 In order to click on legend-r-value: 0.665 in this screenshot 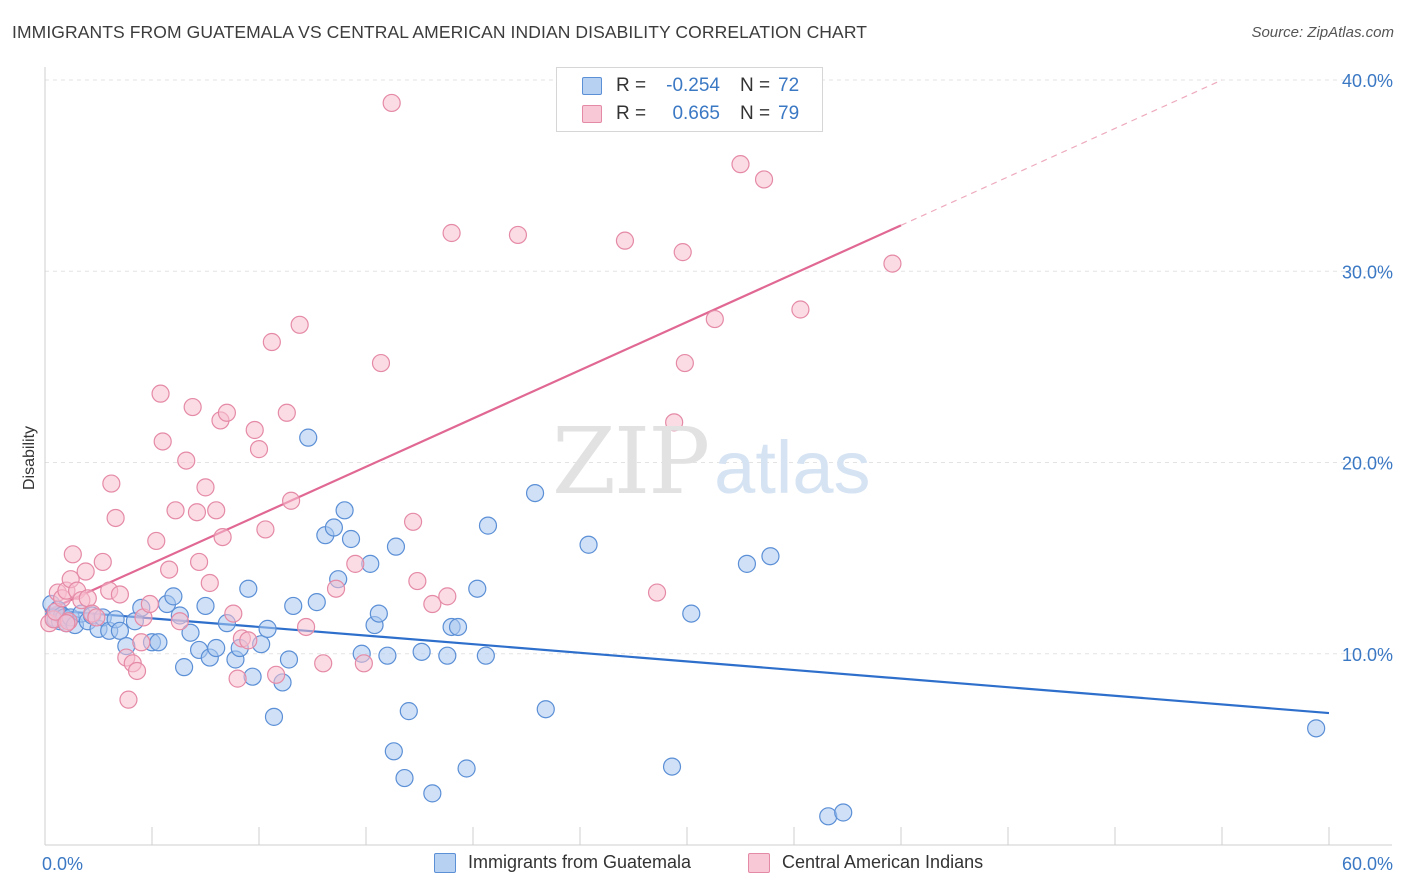, I will do `click(696, 113)`.